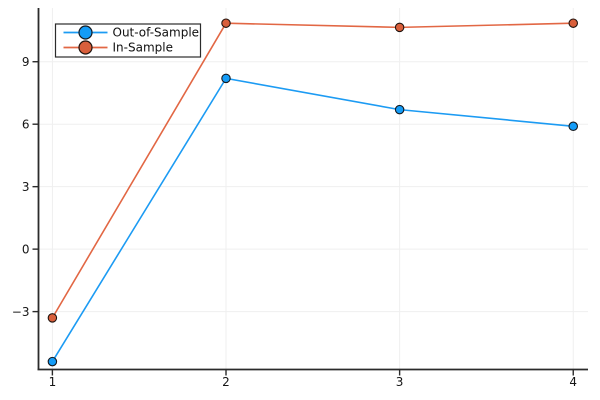 This screenshot has width=600, height=400. Describe the element at coordinates (400, 382) in the screenshot. I see `x-tick-label: 3` at that location.